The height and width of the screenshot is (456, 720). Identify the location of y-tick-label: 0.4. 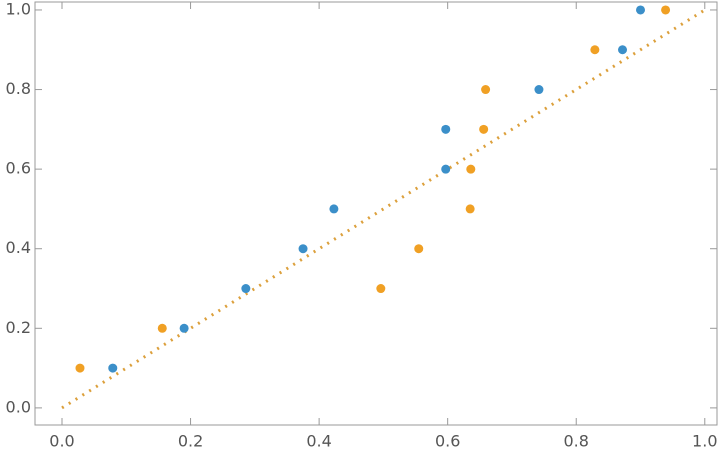
(18, 247).